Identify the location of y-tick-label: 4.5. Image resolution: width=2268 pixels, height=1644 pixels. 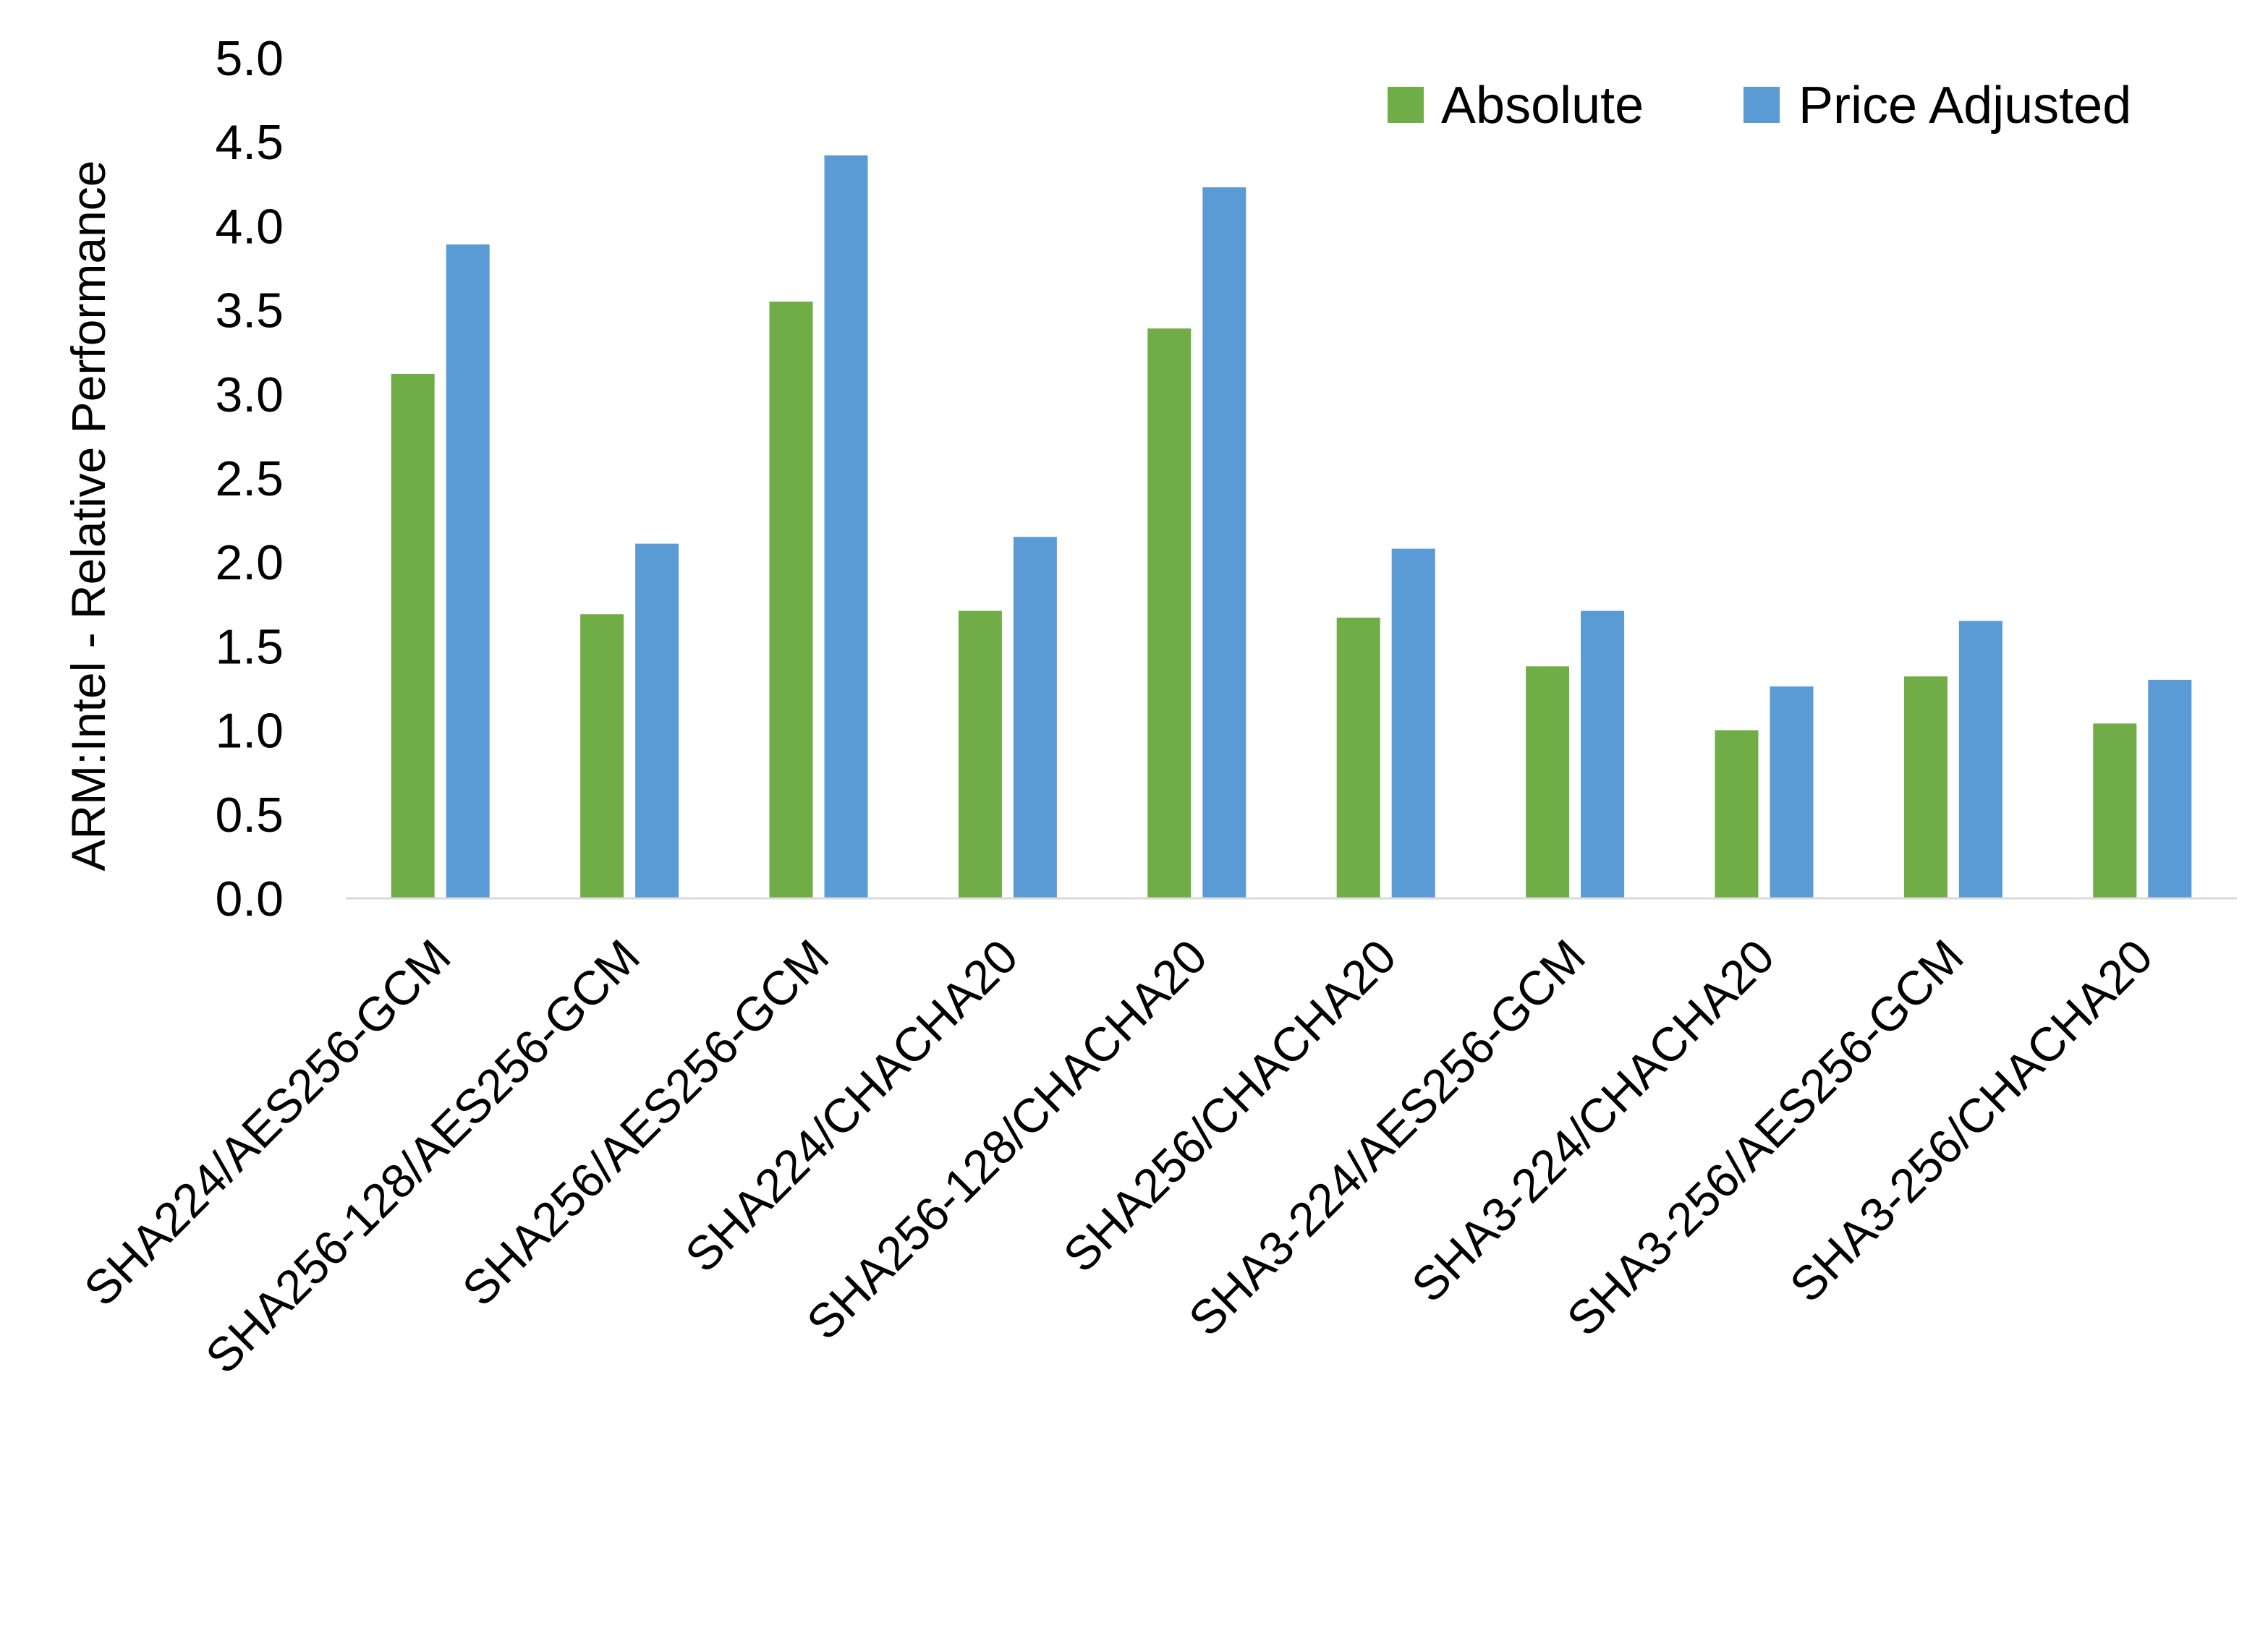
(249, 142).